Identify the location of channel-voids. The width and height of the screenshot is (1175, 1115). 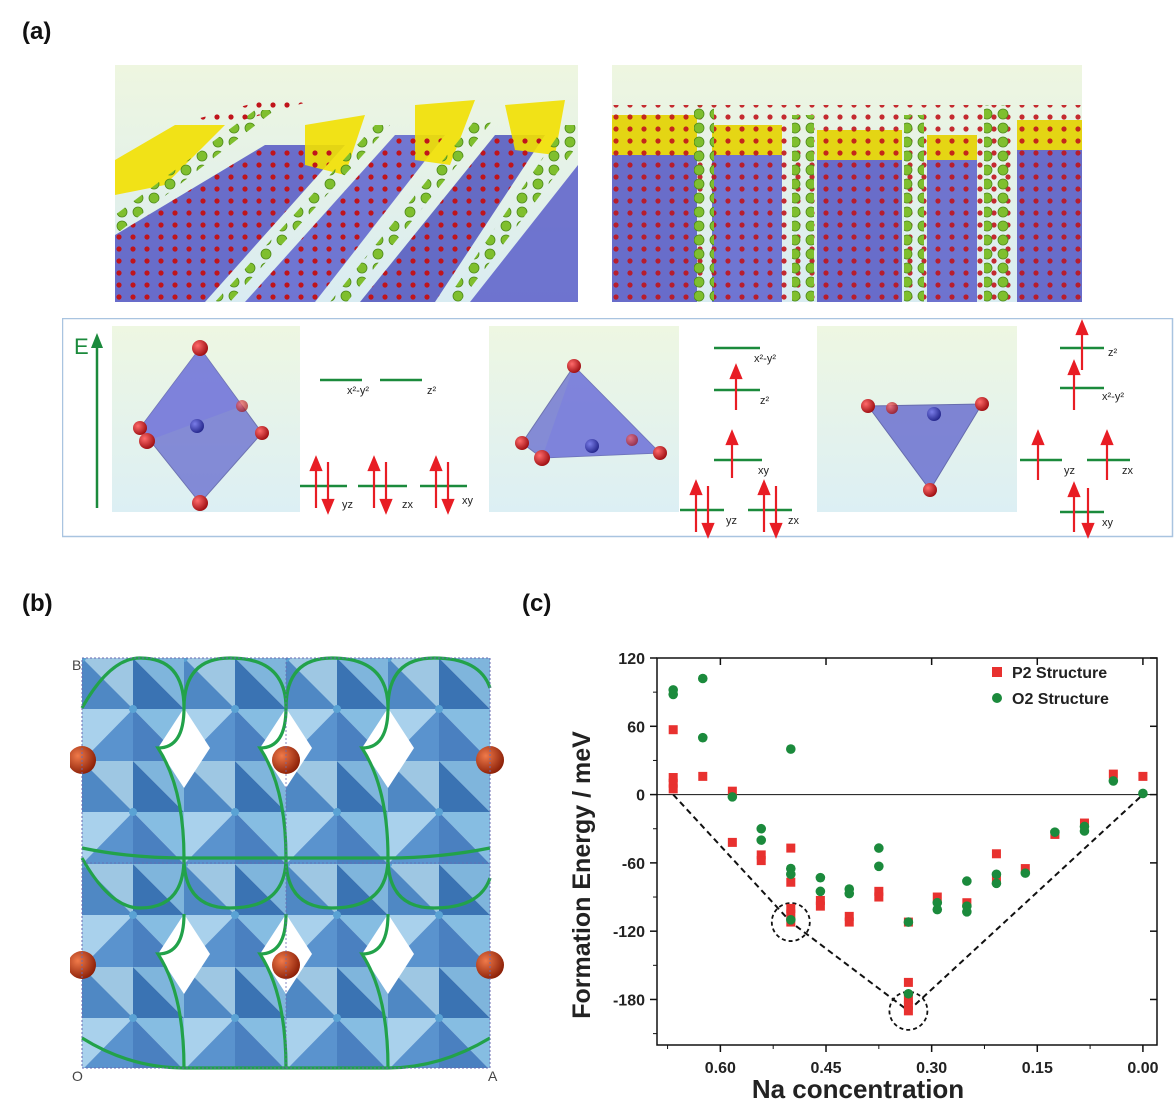
(286, 851).